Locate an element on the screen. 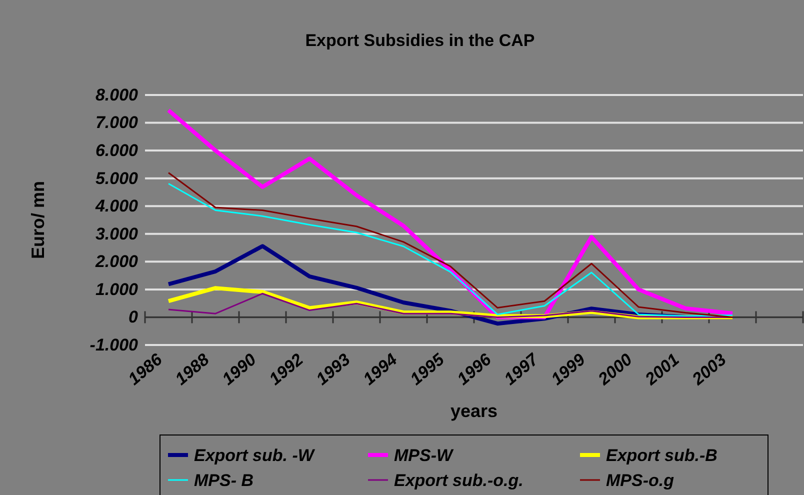 The width and height of the screenshot is (804, 495). legend-label: MPS- B is located at coordinates (224, 480).